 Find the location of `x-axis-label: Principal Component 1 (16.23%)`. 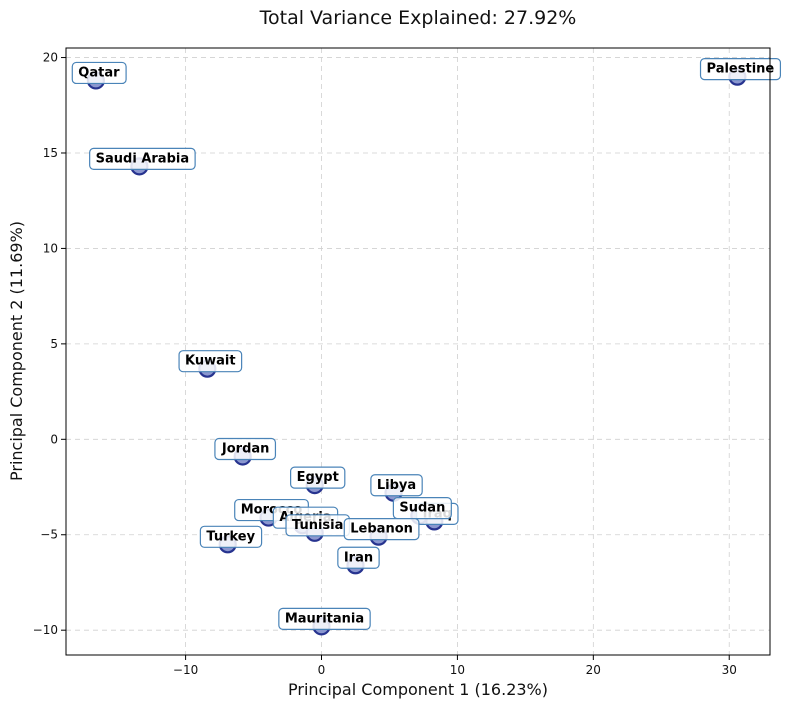

x-axis-label: Principal Component 1 (16.23%) is located at coordinates (418, 689).